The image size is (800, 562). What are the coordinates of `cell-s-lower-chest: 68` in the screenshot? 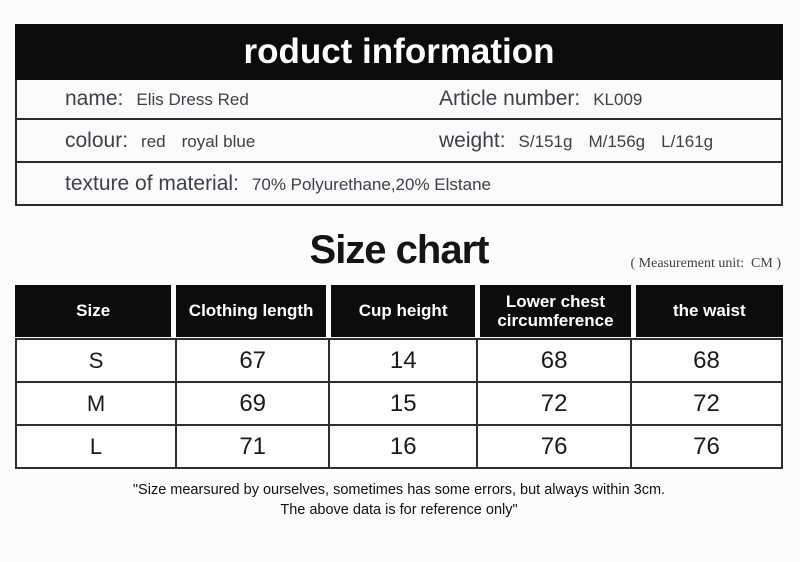 It's located at (554, 360).